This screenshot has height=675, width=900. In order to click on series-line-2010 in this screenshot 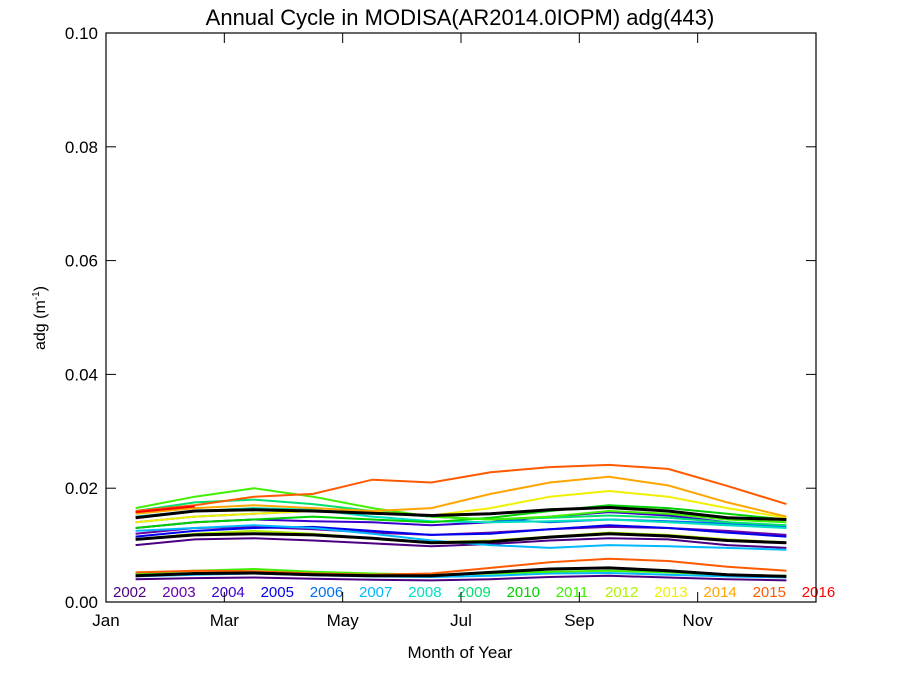, I will do `click(461, 516)`.